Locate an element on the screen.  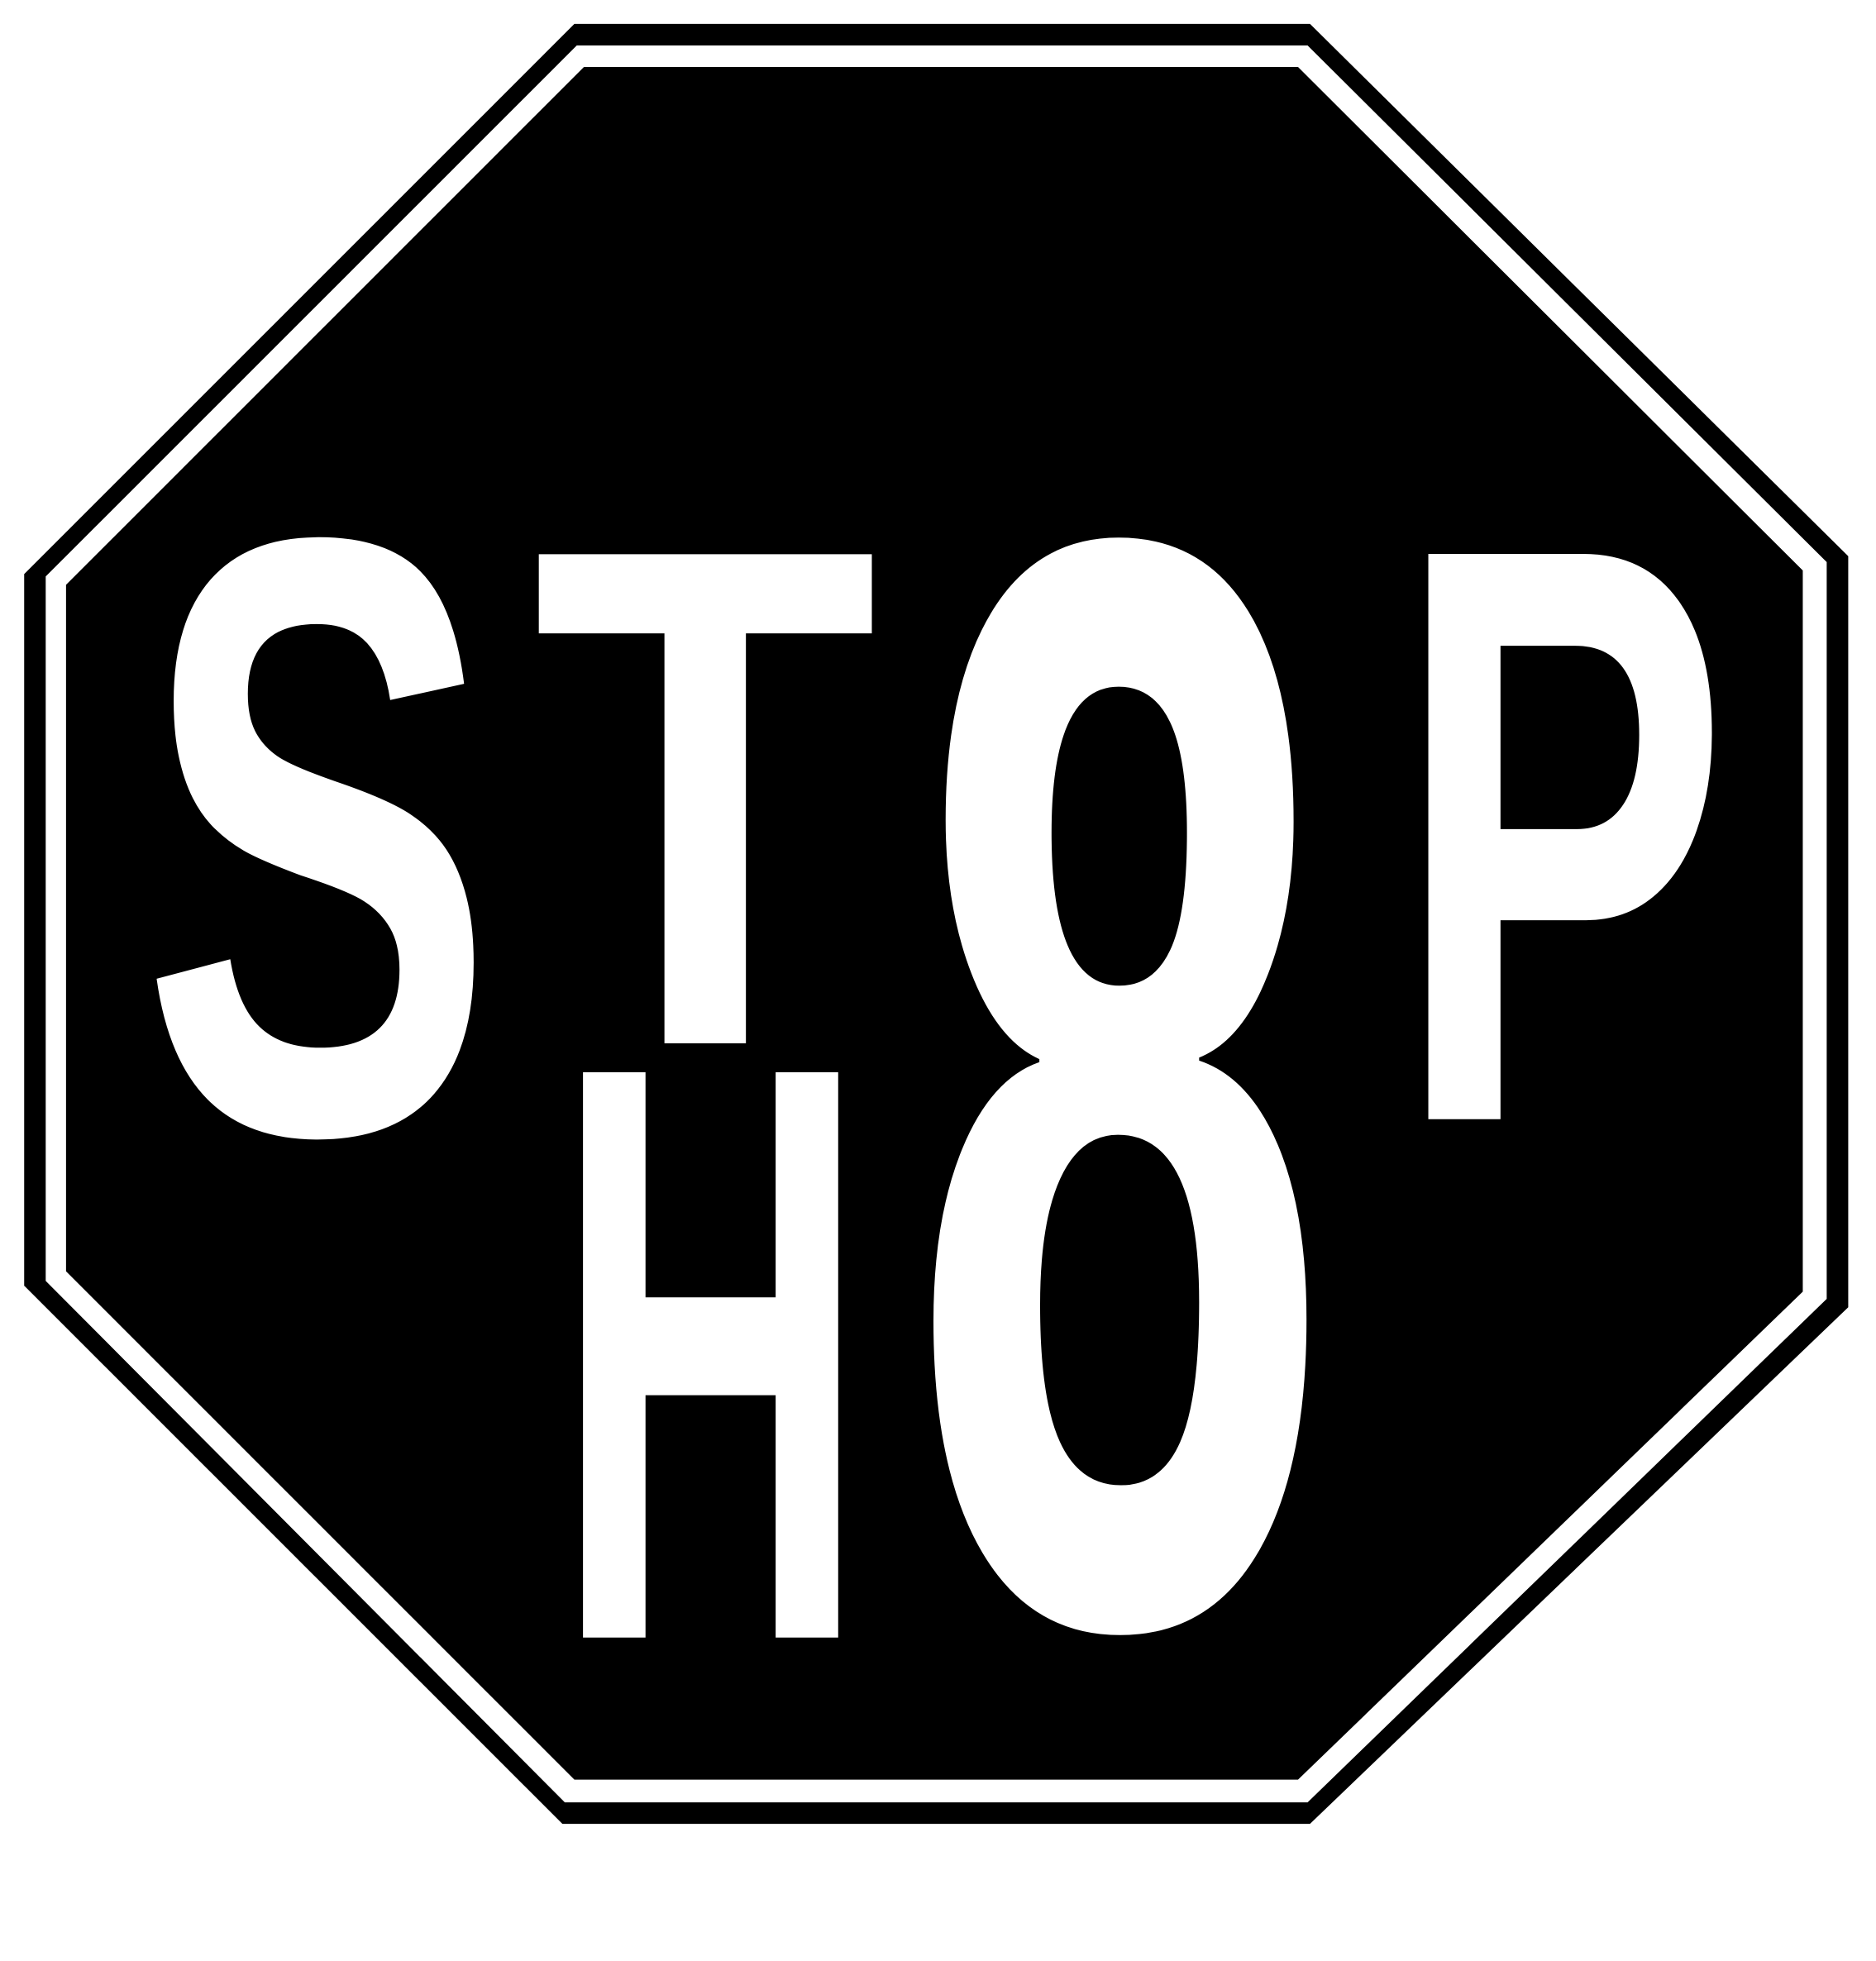
letter-t: T is located at coordinates (705, 801).